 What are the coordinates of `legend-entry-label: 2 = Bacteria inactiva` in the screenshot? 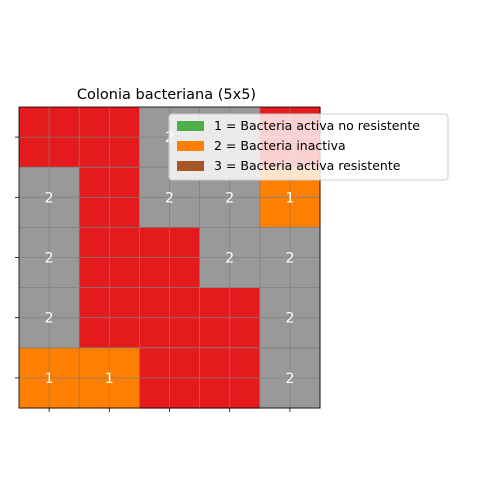 It's located at (280, 145).